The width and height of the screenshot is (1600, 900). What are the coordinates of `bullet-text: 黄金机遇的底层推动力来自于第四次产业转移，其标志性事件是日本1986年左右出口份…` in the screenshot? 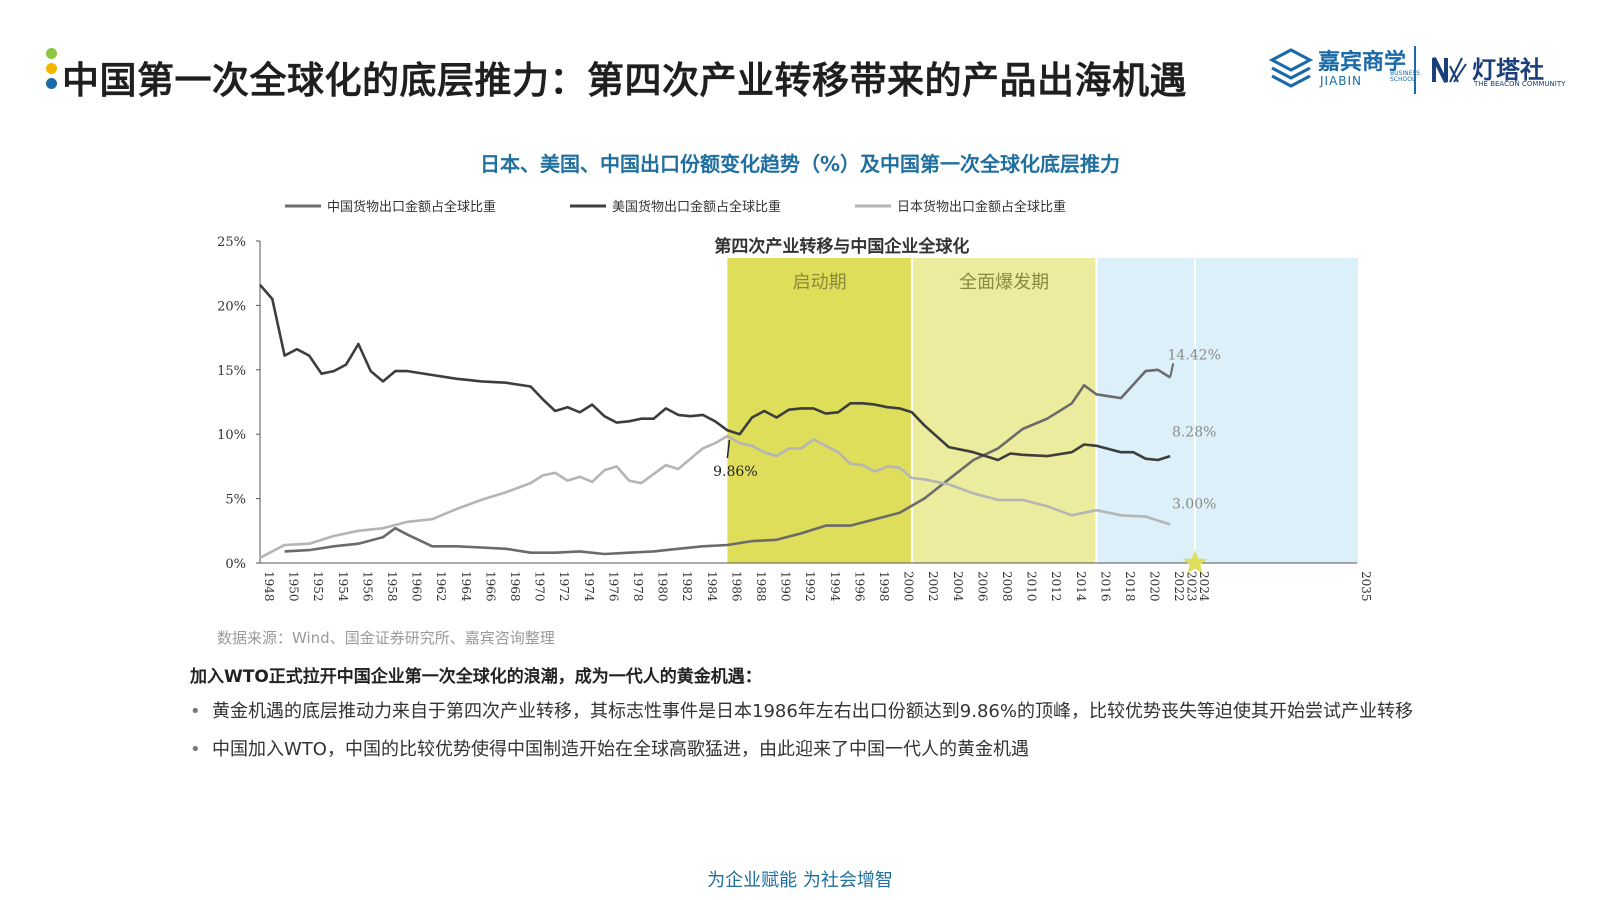 It's located at (812, 711).